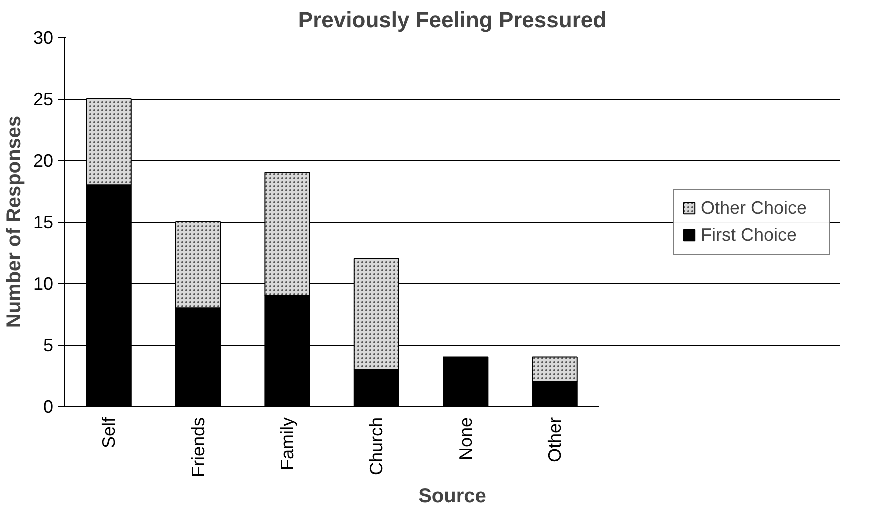  Describe the element at coordinates (466, 439) in the screenshot. I see `x-tick-label: None` at that location.